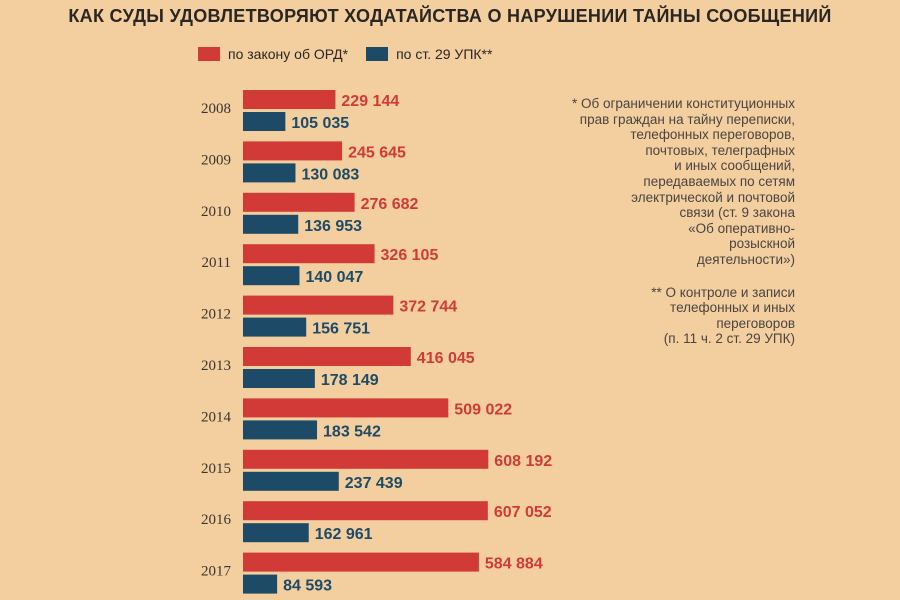  I want to click on year-label-2017: 2017, so click(216, 572).